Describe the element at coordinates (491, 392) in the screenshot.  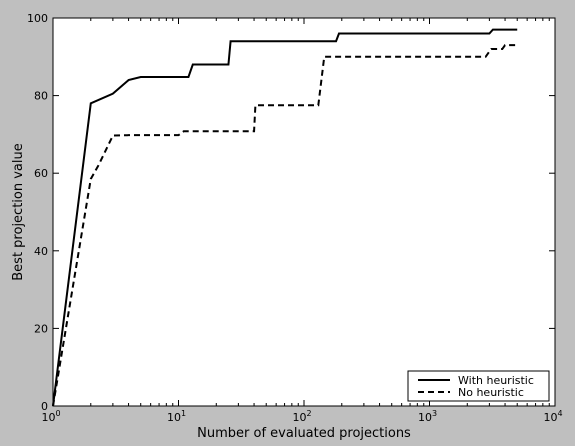
I see `legend-label-no-heuristic: No heuristic` at that location.